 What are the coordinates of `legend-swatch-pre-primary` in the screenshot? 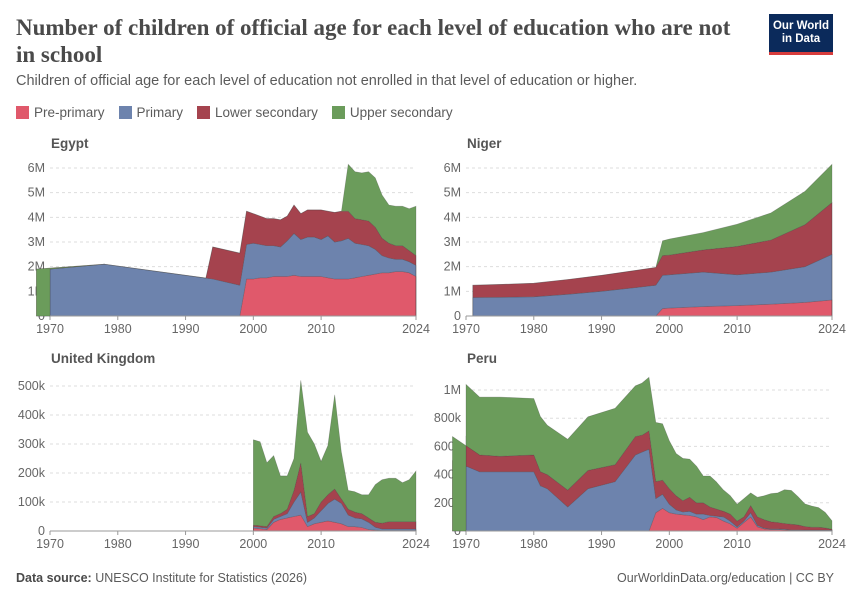 It's located at (22, 112).